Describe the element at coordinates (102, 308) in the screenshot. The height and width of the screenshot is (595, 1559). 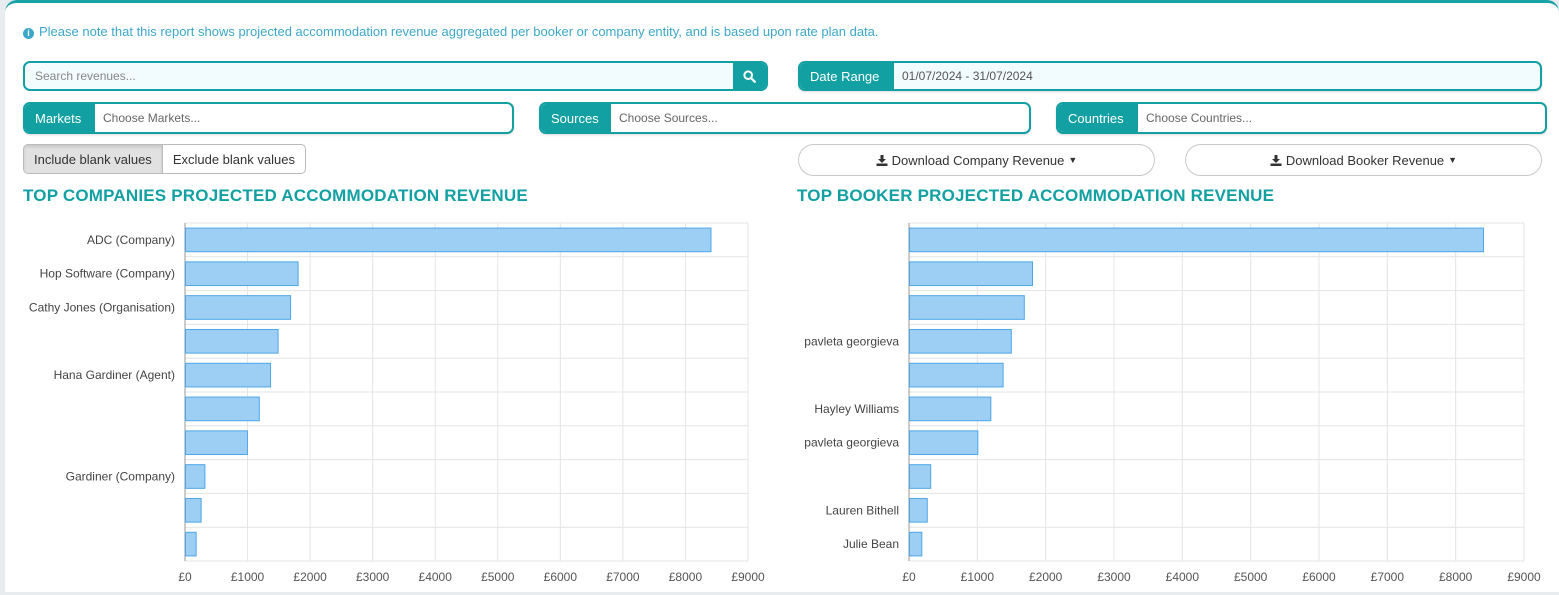
I see `category-label: Cathy Jones (Organisation)` at that location.